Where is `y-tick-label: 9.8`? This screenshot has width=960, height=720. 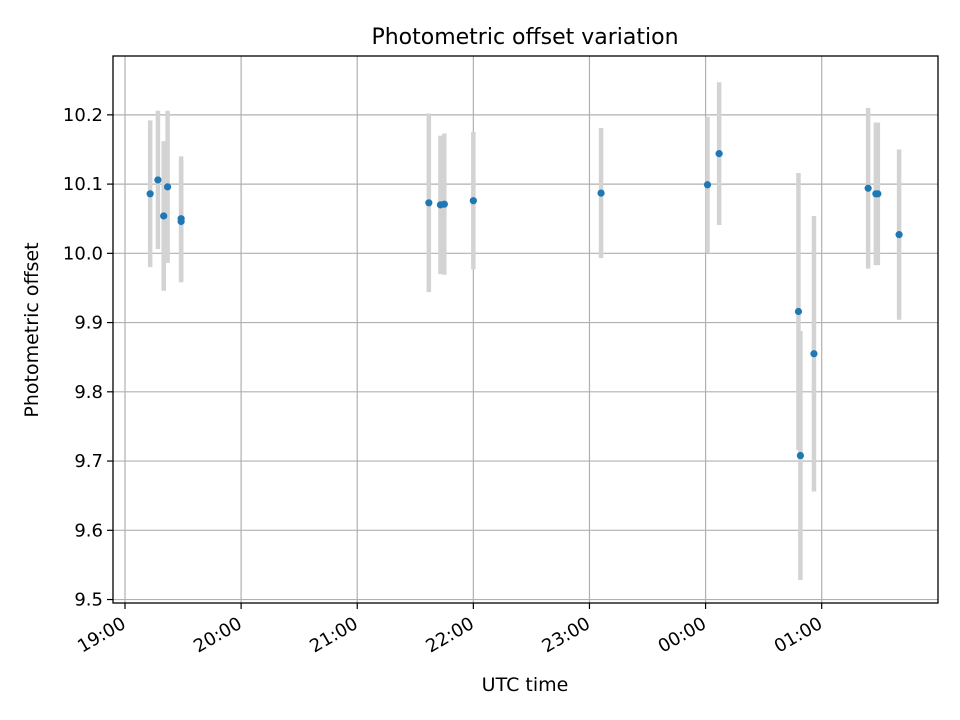 y-tick-label: 9.8 is located at coordinates (88, 392).